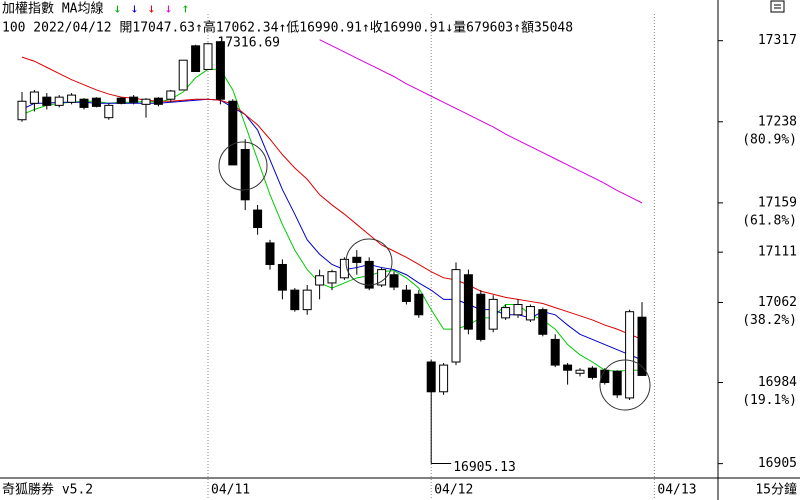  Describe the element at coordinates (777, 6) in the screenshot. I see `window-icon` at that location.